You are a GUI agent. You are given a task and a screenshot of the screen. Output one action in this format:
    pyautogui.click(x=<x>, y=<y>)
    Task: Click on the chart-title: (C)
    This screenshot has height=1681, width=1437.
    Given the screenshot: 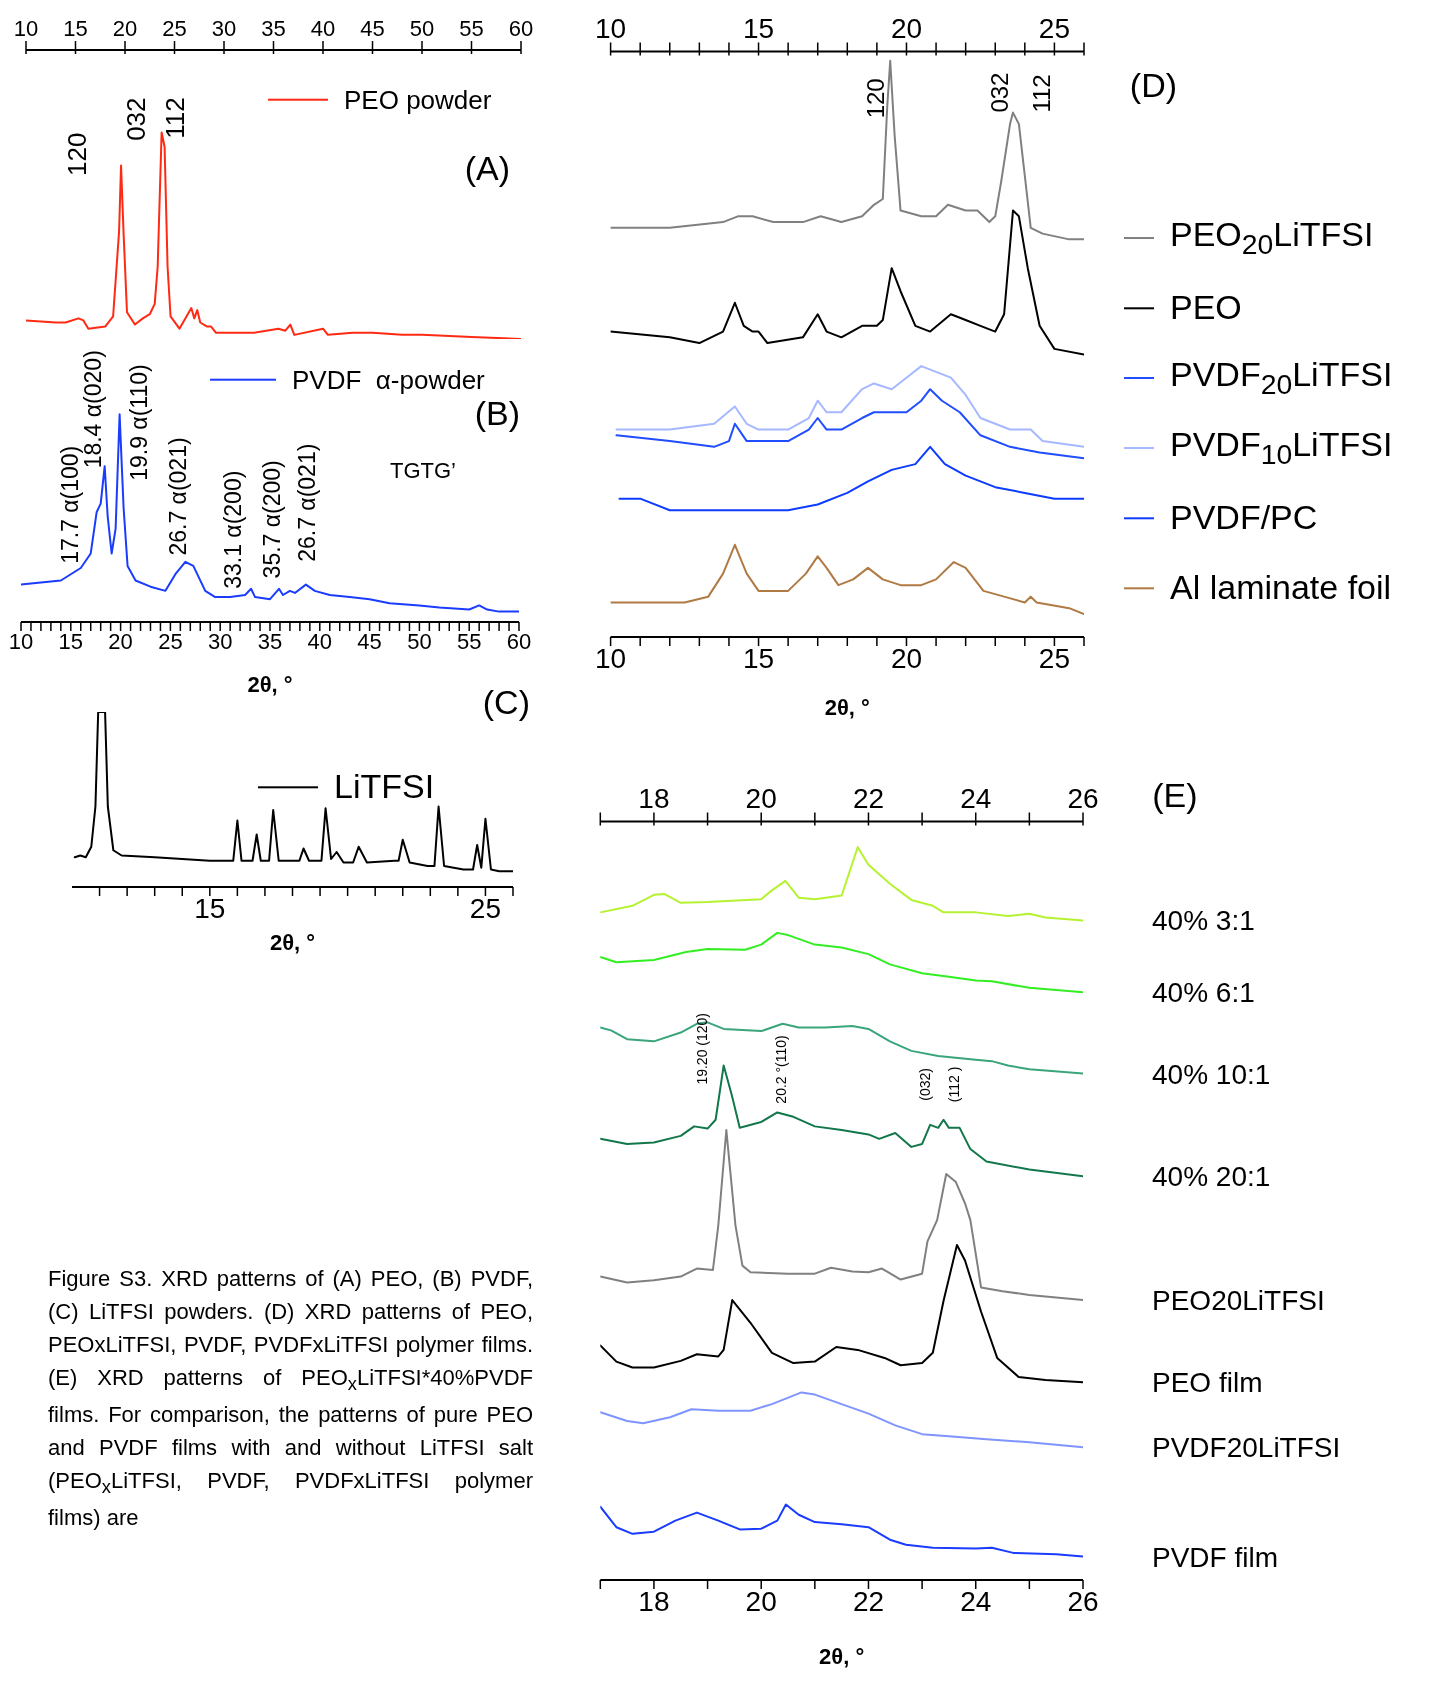 What is the action you would take?
    pyautogui.click(x=506, y=702)
    